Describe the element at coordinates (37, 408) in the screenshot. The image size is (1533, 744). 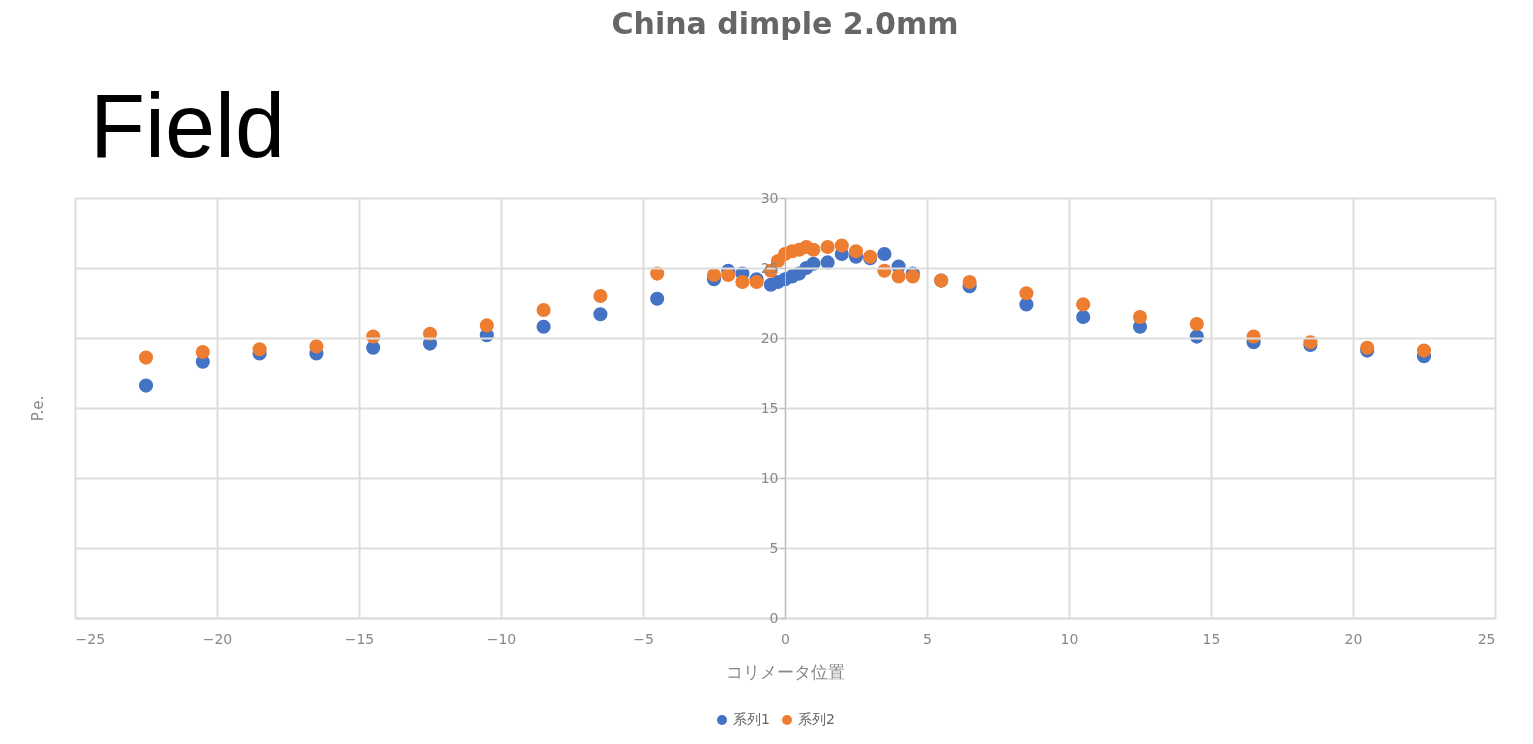
I see `y-axis-title: P.e.` at that location.